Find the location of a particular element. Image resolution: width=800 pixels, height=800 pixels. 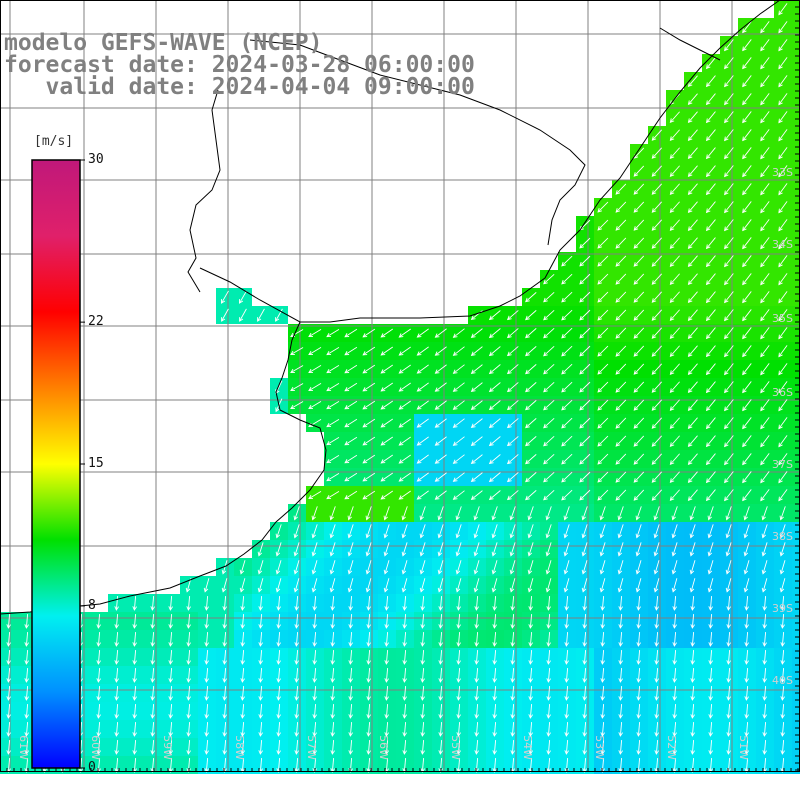

longitude-labels: 61W 60W 59W 58W 57W 56W 55W 54W 53W 52W 51W is located at coordinates (383, 747).